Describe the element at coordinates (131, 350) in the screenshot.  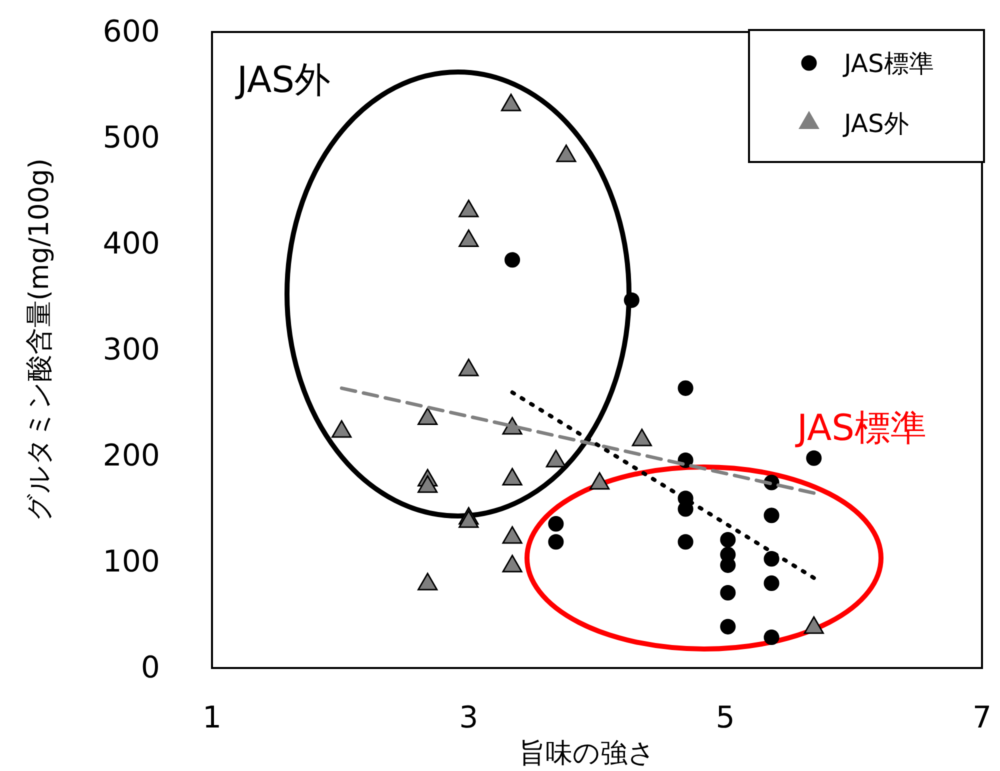
I see `y-tick-label: 300` at that location.